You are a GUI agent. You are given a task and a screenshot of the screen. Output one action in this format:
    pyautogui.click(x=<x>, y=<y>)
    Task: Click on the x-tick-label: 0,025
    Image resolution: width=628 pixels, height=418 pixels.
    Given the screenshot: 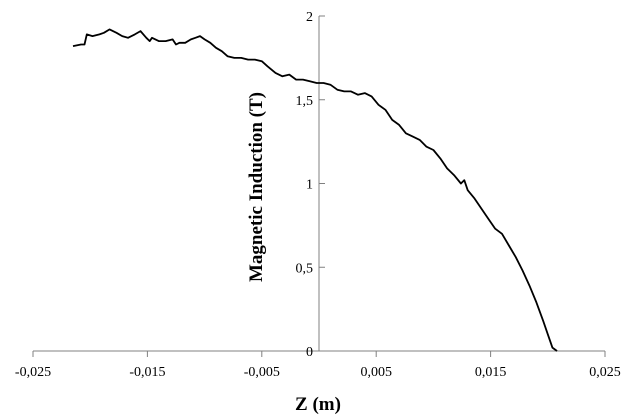 What is the action you would take?
    pyautogui.click(x=605, y=372)
    